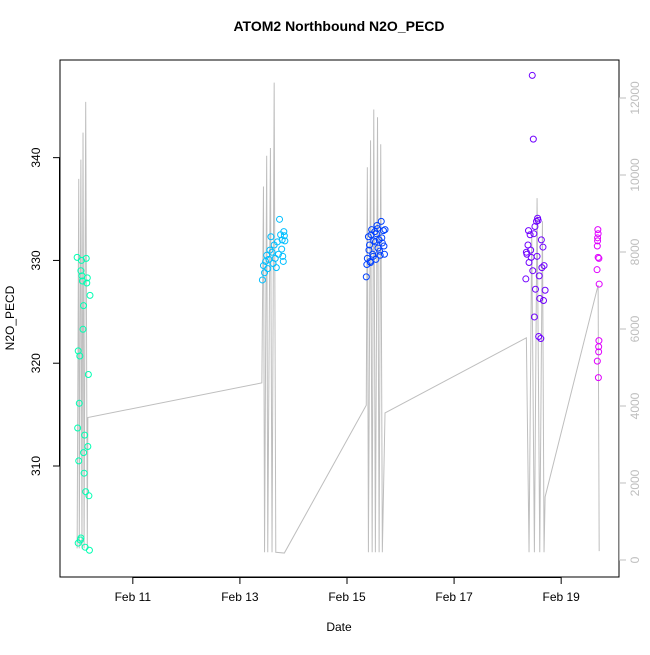 This screenshot has height=655, width=650. I want to click on y2-tick-label: 4000, so click(635, 405).